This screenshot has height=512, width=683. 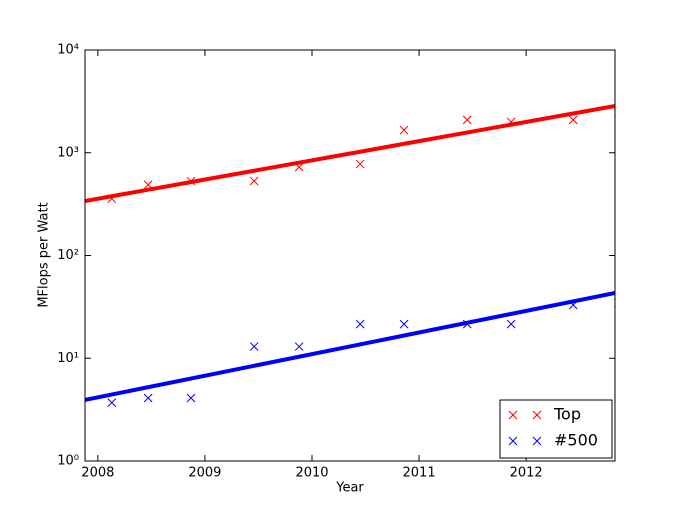 I want to click on y-tick-label: 10⁴, so click(x=68, y=50).